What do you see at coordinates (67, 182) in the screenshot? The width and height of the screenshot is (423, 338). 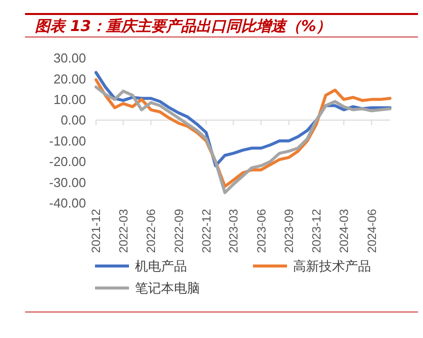 I see `y-tick-label: -30.00` at bounding box center [67, 182].